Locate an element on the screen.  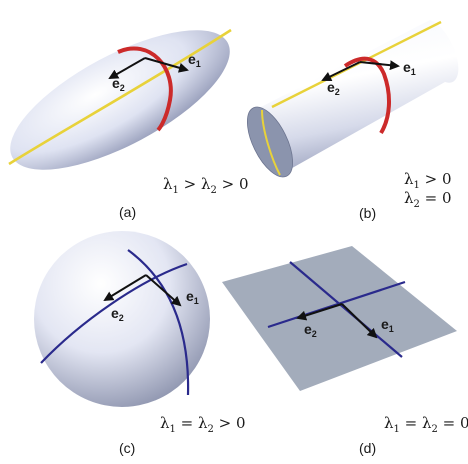
cylinder-yellow-edge is located at coordinates (271, 142).